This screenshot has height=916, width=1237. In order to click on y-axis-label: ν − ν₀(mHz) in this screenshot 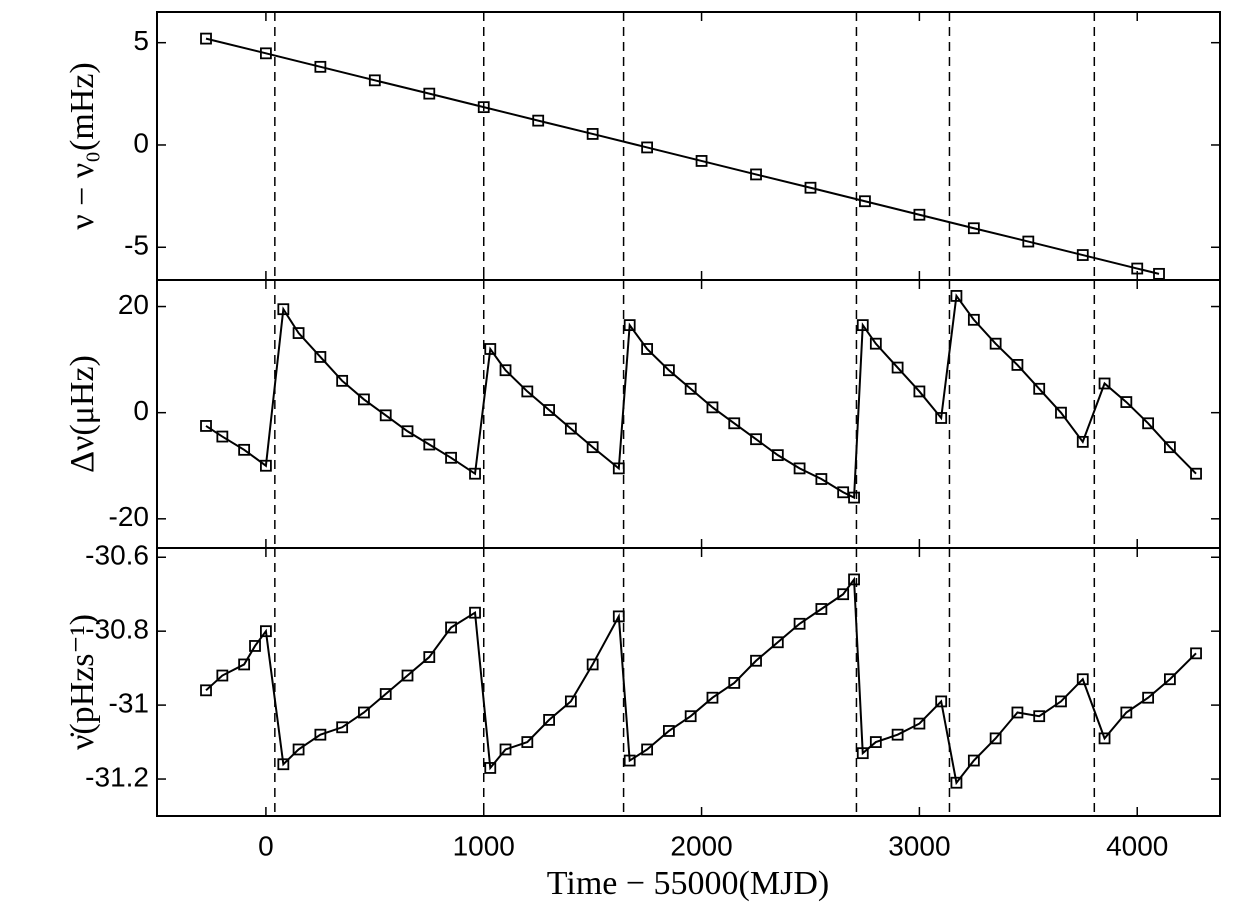, I will do `click(82, 146)`.